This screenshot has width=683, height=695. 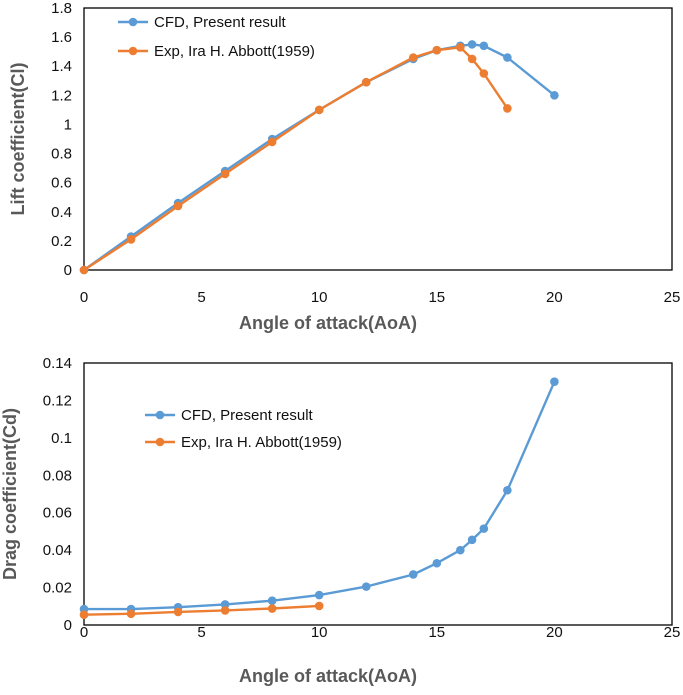 What do you see at coordinates (57, 475) in the screenshot?
I see `y-tick-label: 0.08` at bounding box center [57, 475].